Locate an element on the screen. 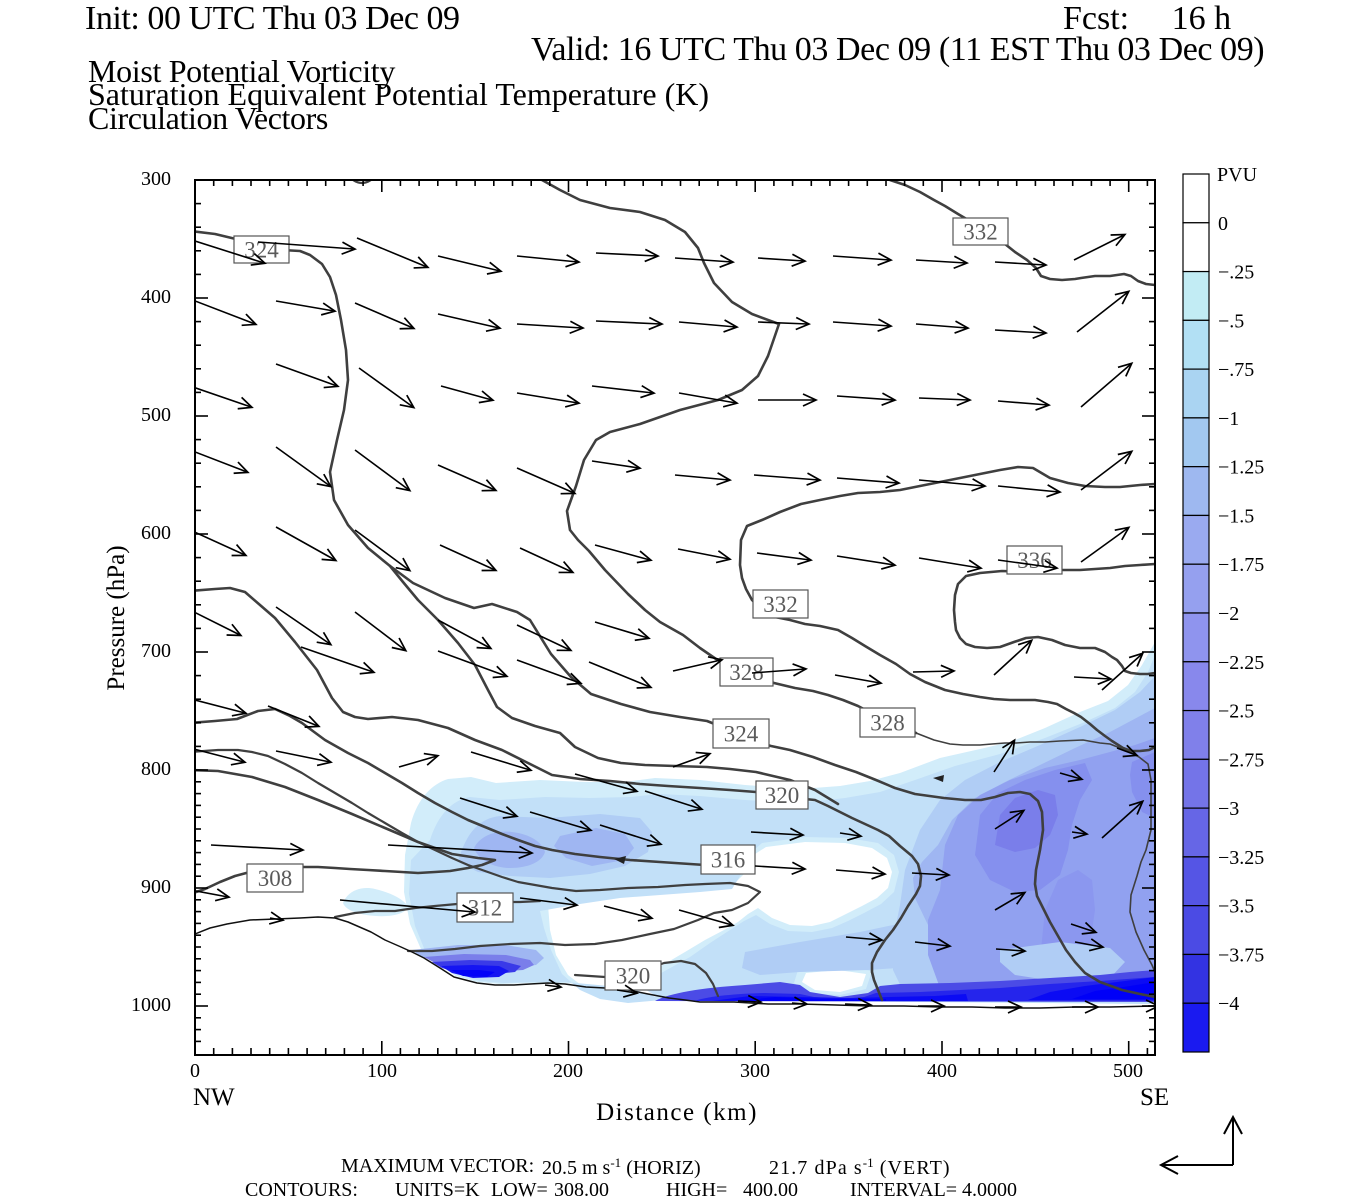  svg-text: 316 is located at coordinates (728, 860).